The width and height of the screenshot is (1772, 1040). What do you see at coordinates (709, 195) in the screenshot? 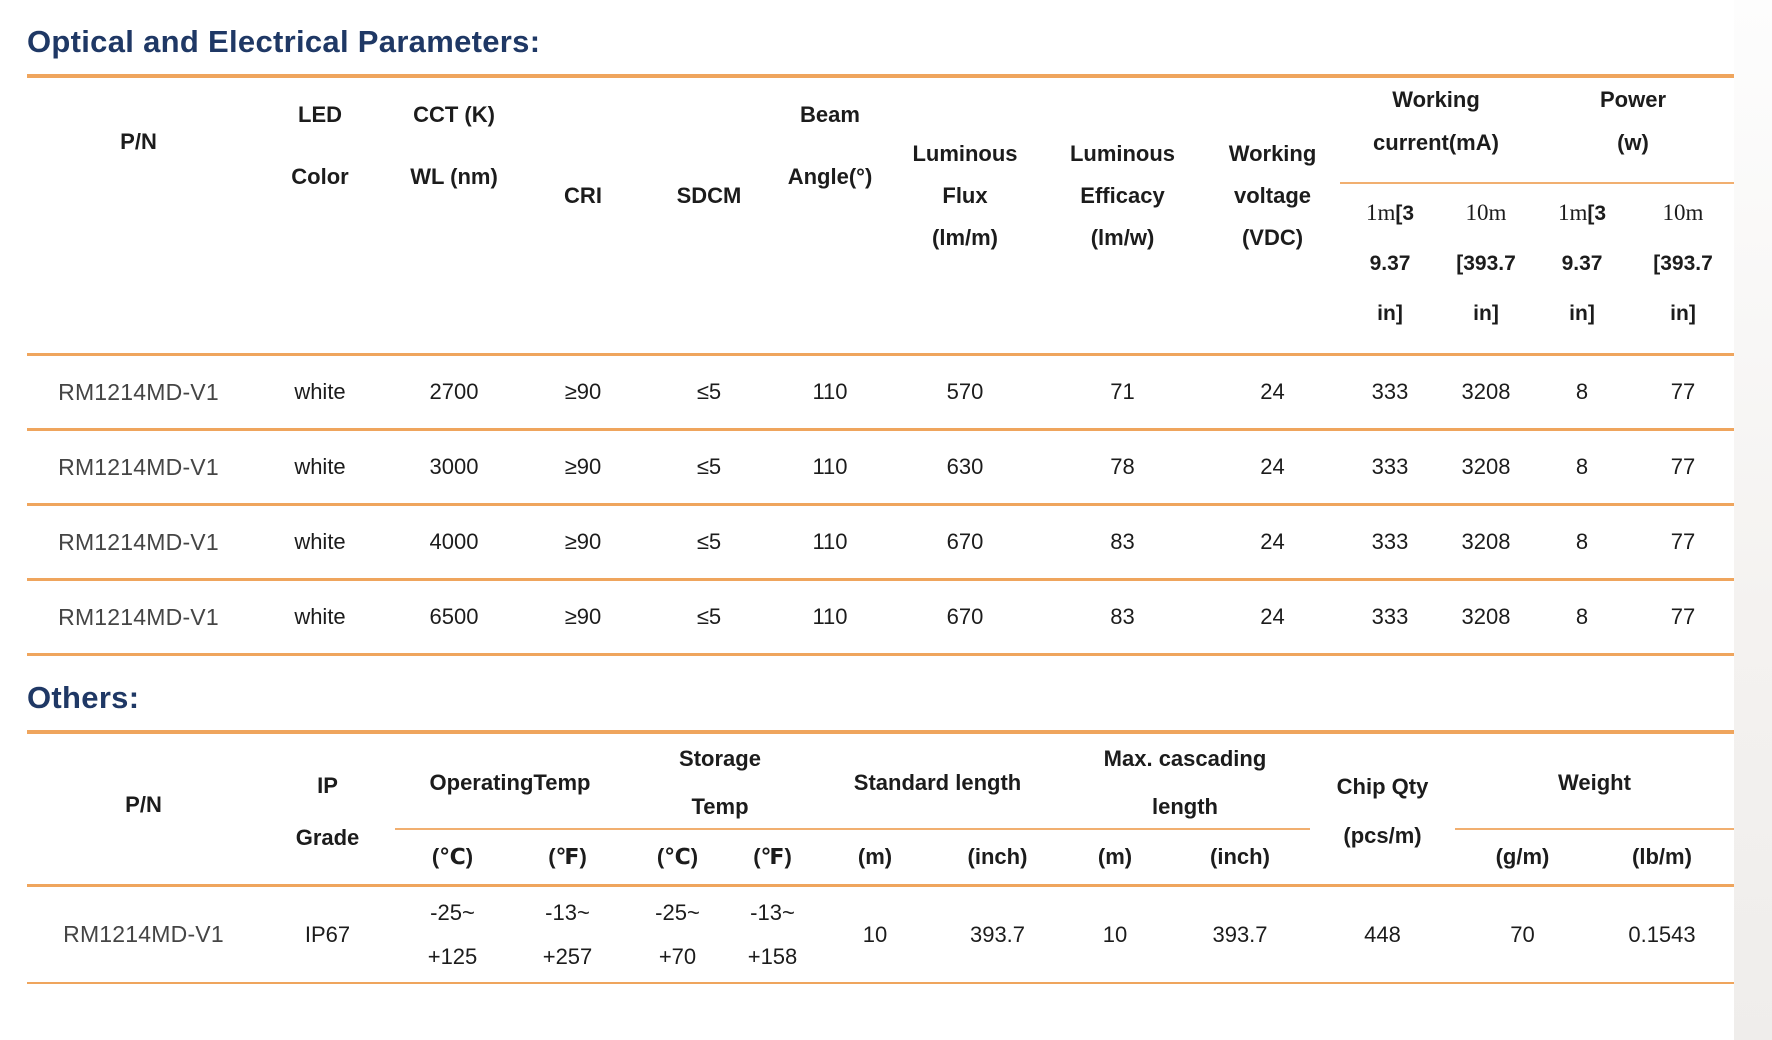
I see `column-header-sdcm: SDCM` at bounding box center [709, 195].